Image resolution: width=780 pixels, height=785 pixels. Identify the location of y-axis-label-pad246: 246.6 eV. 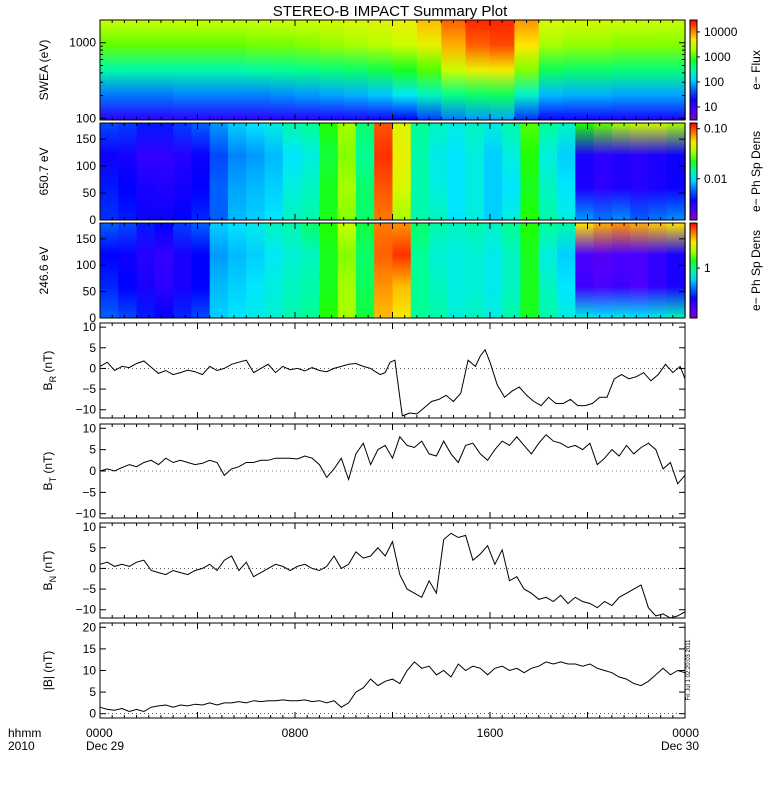
(44, 270).